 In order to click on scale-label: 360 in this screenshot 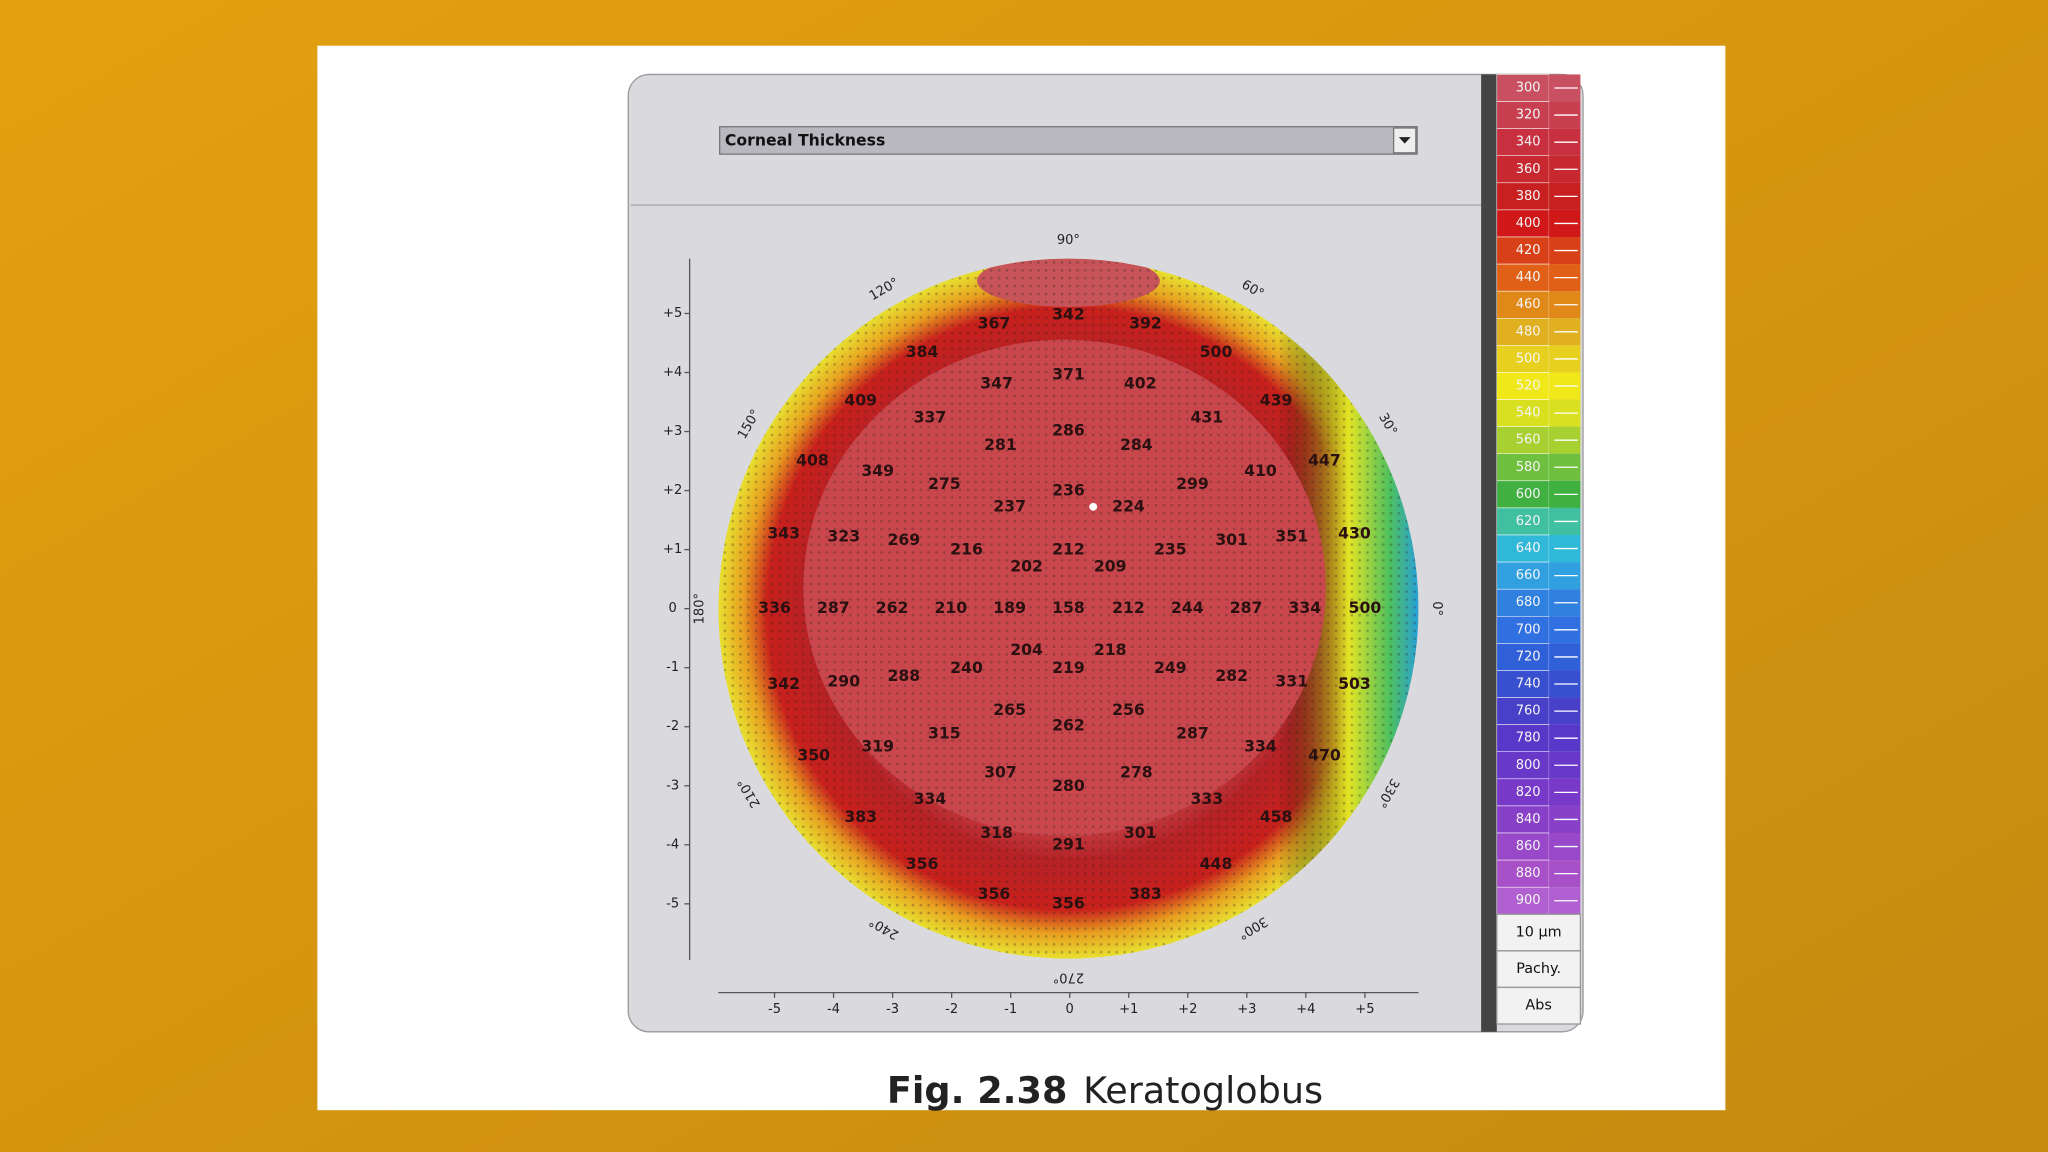, I will do `click(1528, 169)`.